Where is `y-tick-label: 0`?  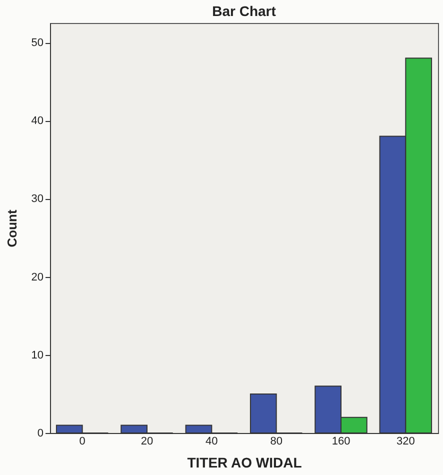 y-tick-label: 0 is located at coordinates (40, 434).